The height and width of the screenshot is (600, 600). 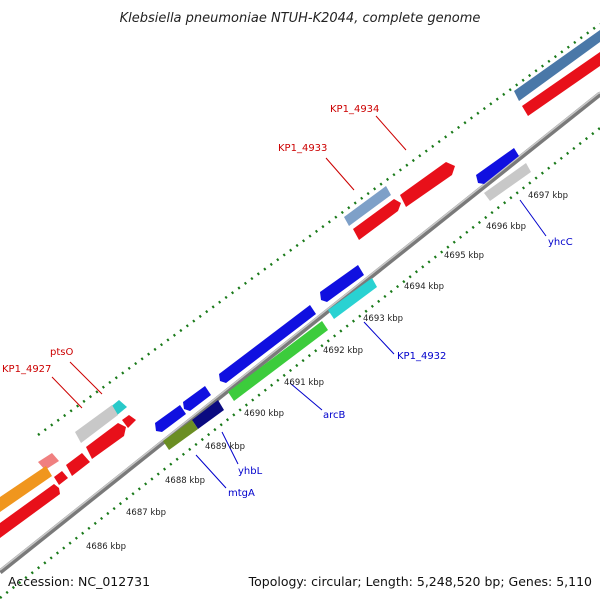 I want to click on tick-label: 4694 kbp, so click(x=424, y=287).